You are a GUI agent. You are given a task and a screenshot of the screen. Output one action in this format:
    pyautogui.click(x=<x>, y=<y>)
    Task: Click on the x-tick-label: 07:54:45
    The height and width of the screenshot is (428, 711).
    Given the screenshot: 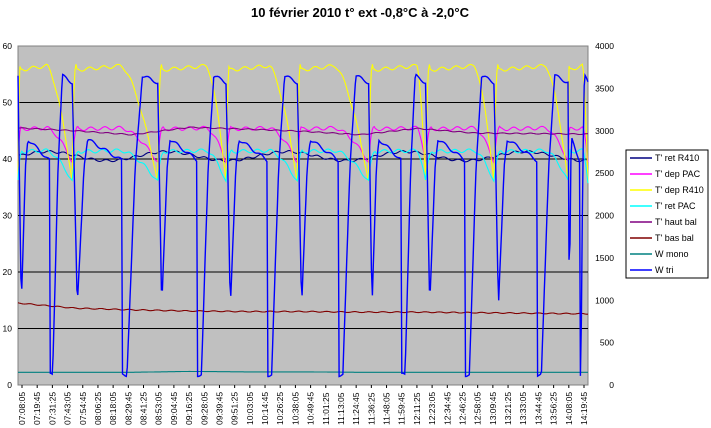 What is the action you would take?
    pyautogui.click(x=83, y=408)
    